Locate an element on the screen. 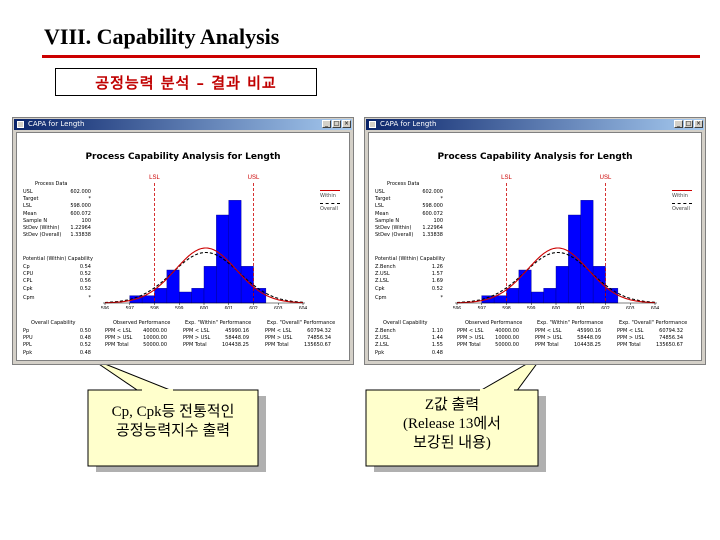 The image size is (720, 540). observed-label: PPM > USL is located at coordinates (471, 338).